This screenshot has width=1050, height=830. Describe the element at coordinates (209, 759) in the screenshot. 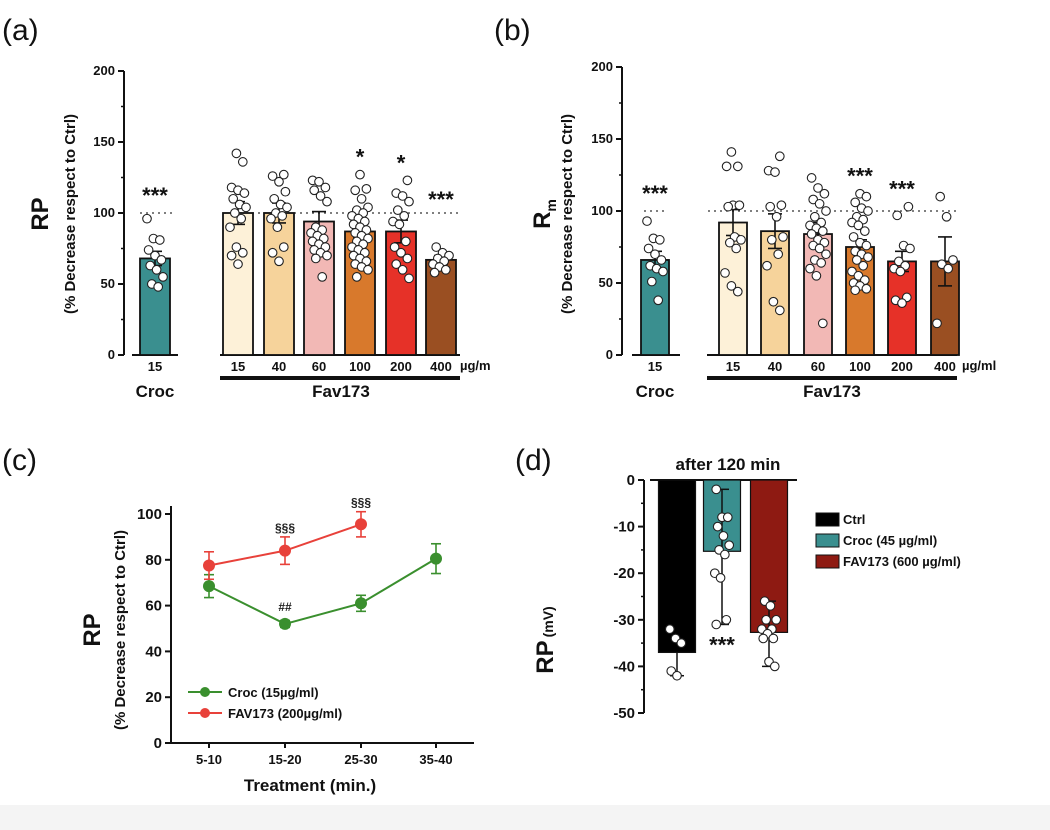

I see `x-tick-label: 5-10` at that location.